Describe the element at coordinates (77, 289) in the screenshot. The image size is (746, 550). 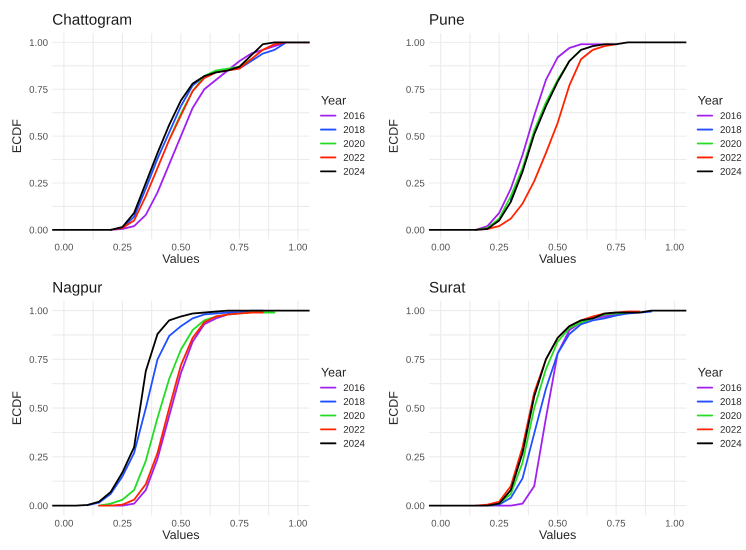
I see `chart-title: Nagpur` at that location.